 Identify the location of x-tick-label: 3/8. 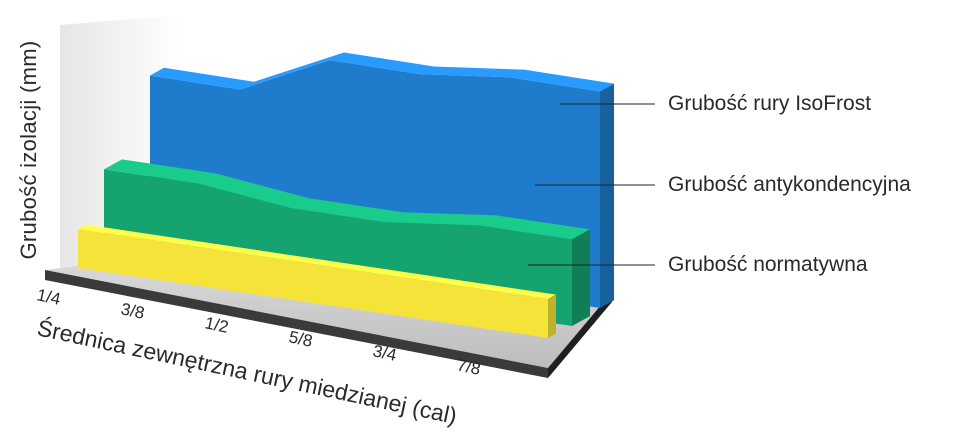
(132, 310).